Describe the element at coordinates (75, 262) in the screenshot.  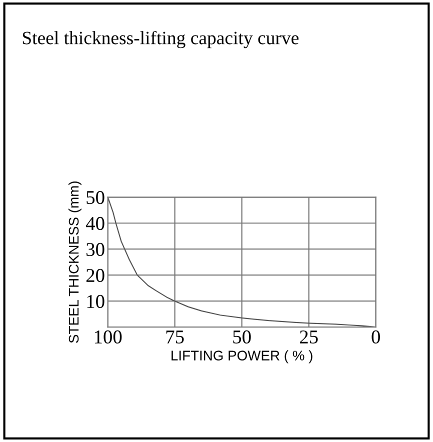
I see `y-axis-title: STEEL THICKNESS (mm)` at that location.